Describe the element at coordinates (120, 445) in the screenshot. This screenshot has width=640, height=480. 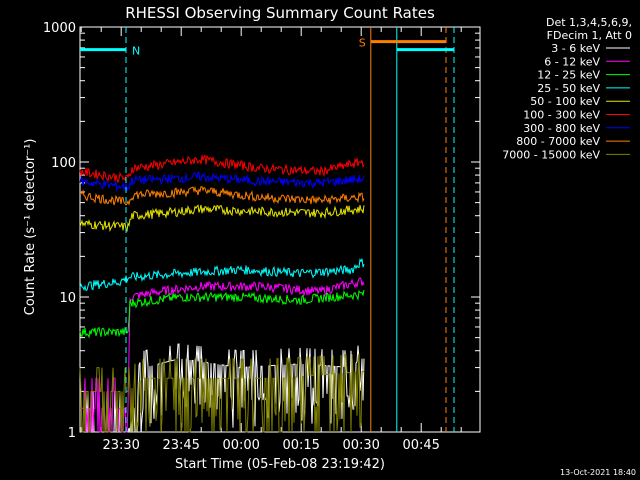
I see `x-tick-label: 23:30` at that location.